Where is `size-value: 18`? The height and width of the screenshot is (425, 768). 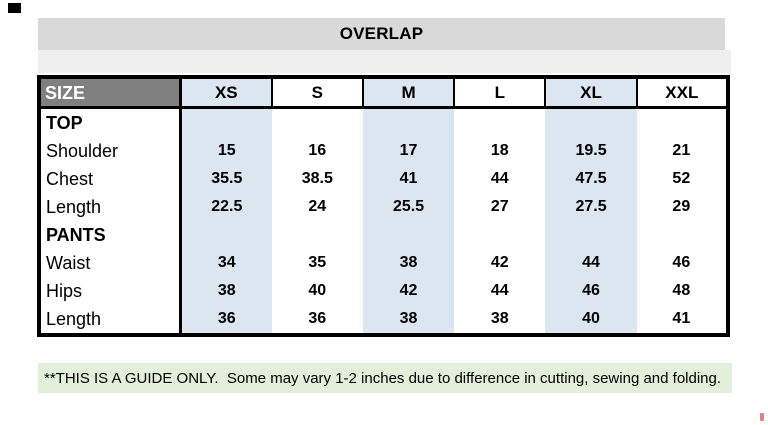 size-value: 18 is located at coordinates (499, 150).